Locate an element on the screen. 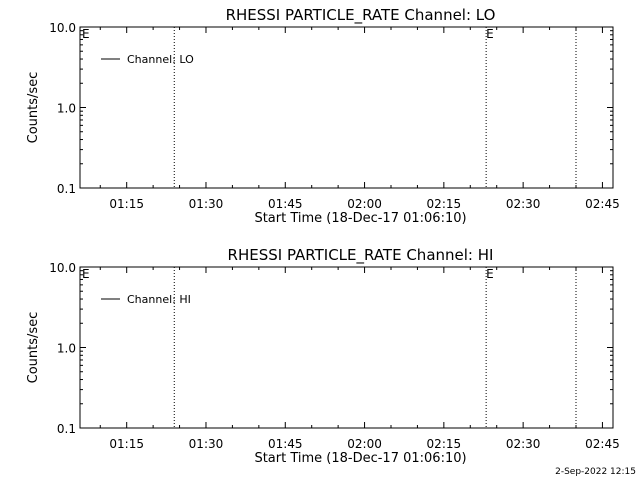 The image size is (640, 485). legend-label: Channel: HI is located at coordinates (159, 299).